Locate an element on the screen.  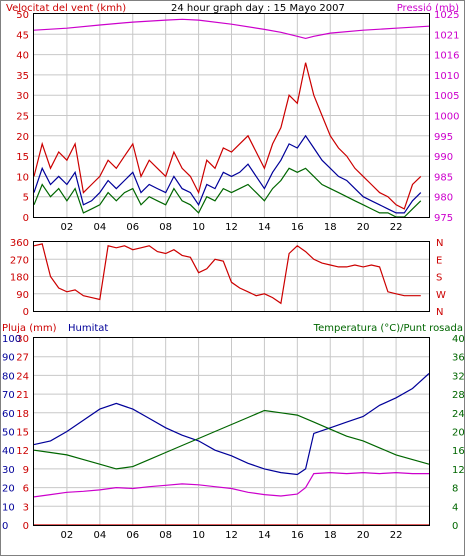
y-tick-label: 32 is located at coordinates (458, 376).